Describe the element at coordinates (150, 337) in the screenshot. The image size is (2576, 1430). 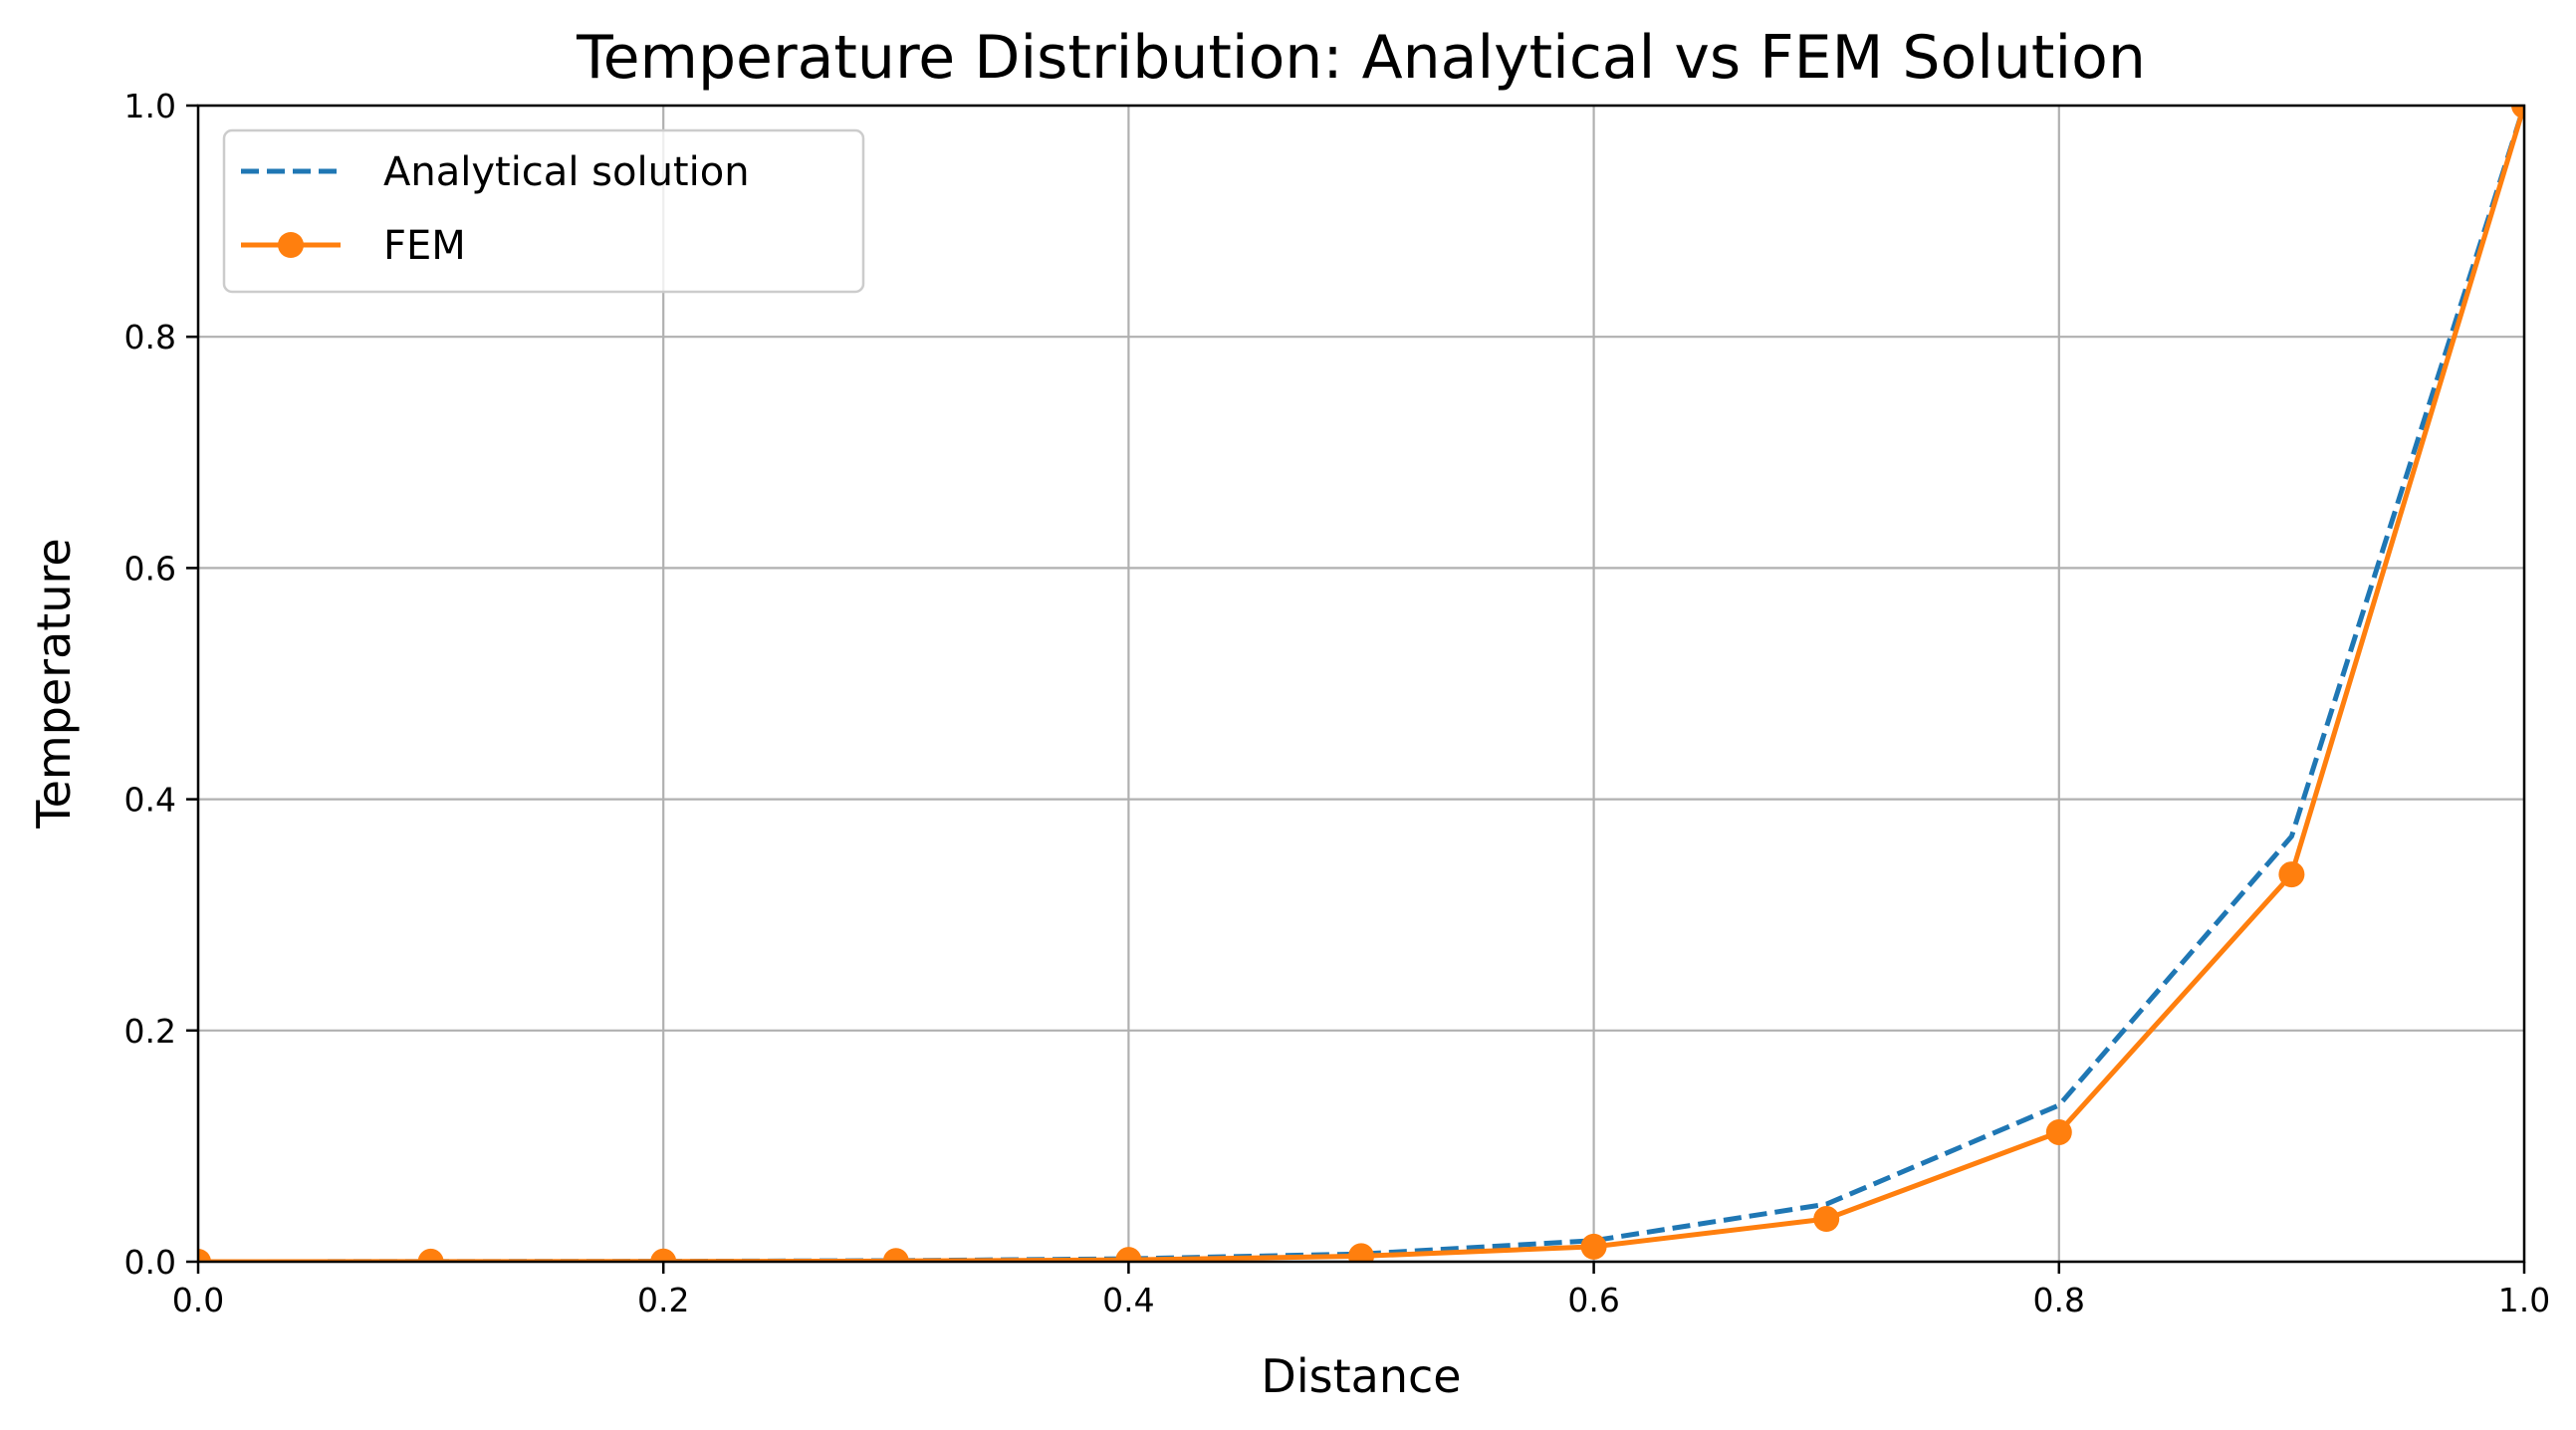
I see `y-tick-label: 0.8` at that location.